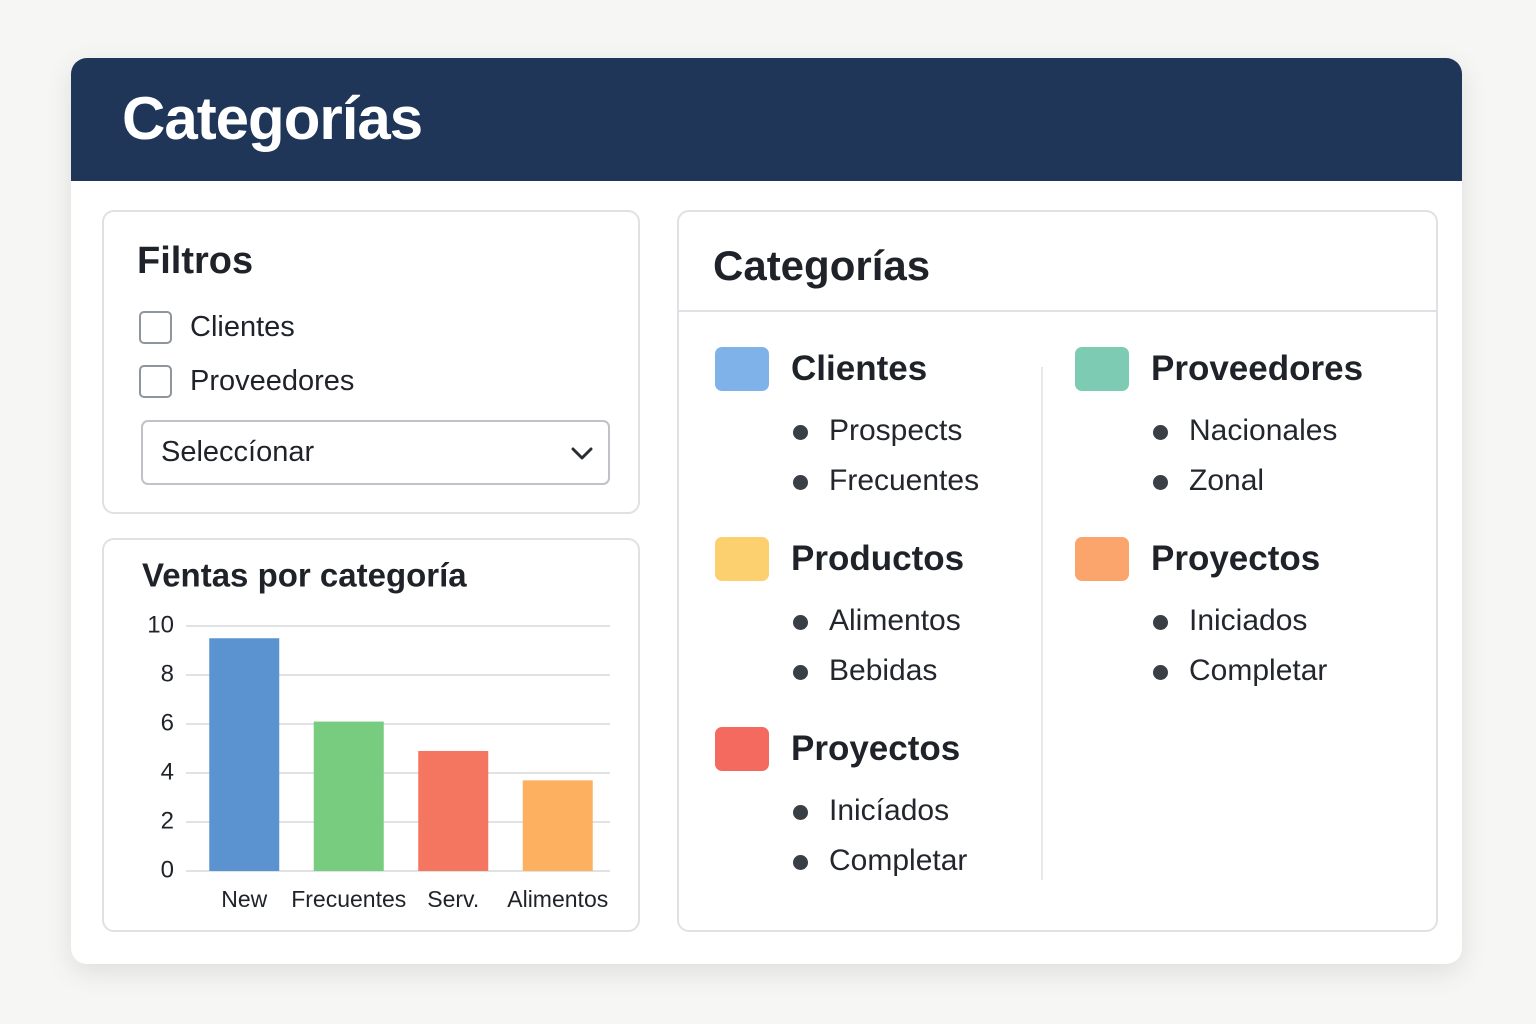 The height and width of the screenshot is (1024, 1536). What do you see at coordinates (167, 722) in the screenshot?
I see `y-tick-label: 6` at bounding box center [167, 722].